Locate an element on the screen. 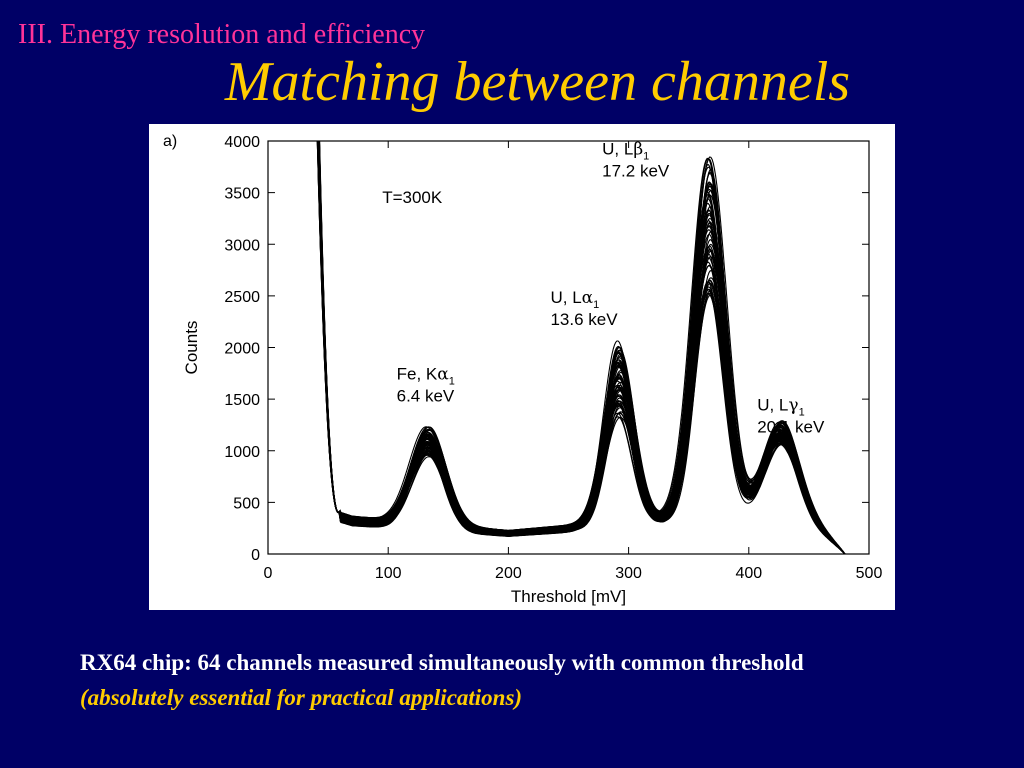  annotation-energy-2: 13.6 keV is located at coordinates (584, 319).